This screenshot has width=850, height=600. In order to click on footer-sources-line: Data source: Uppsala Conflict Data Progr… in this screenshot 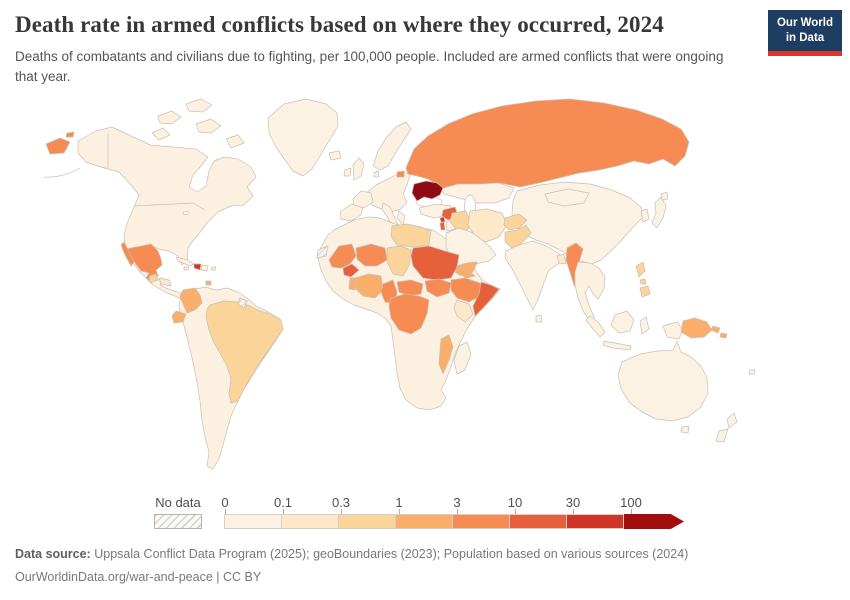, I will do `click(351, 554)`.